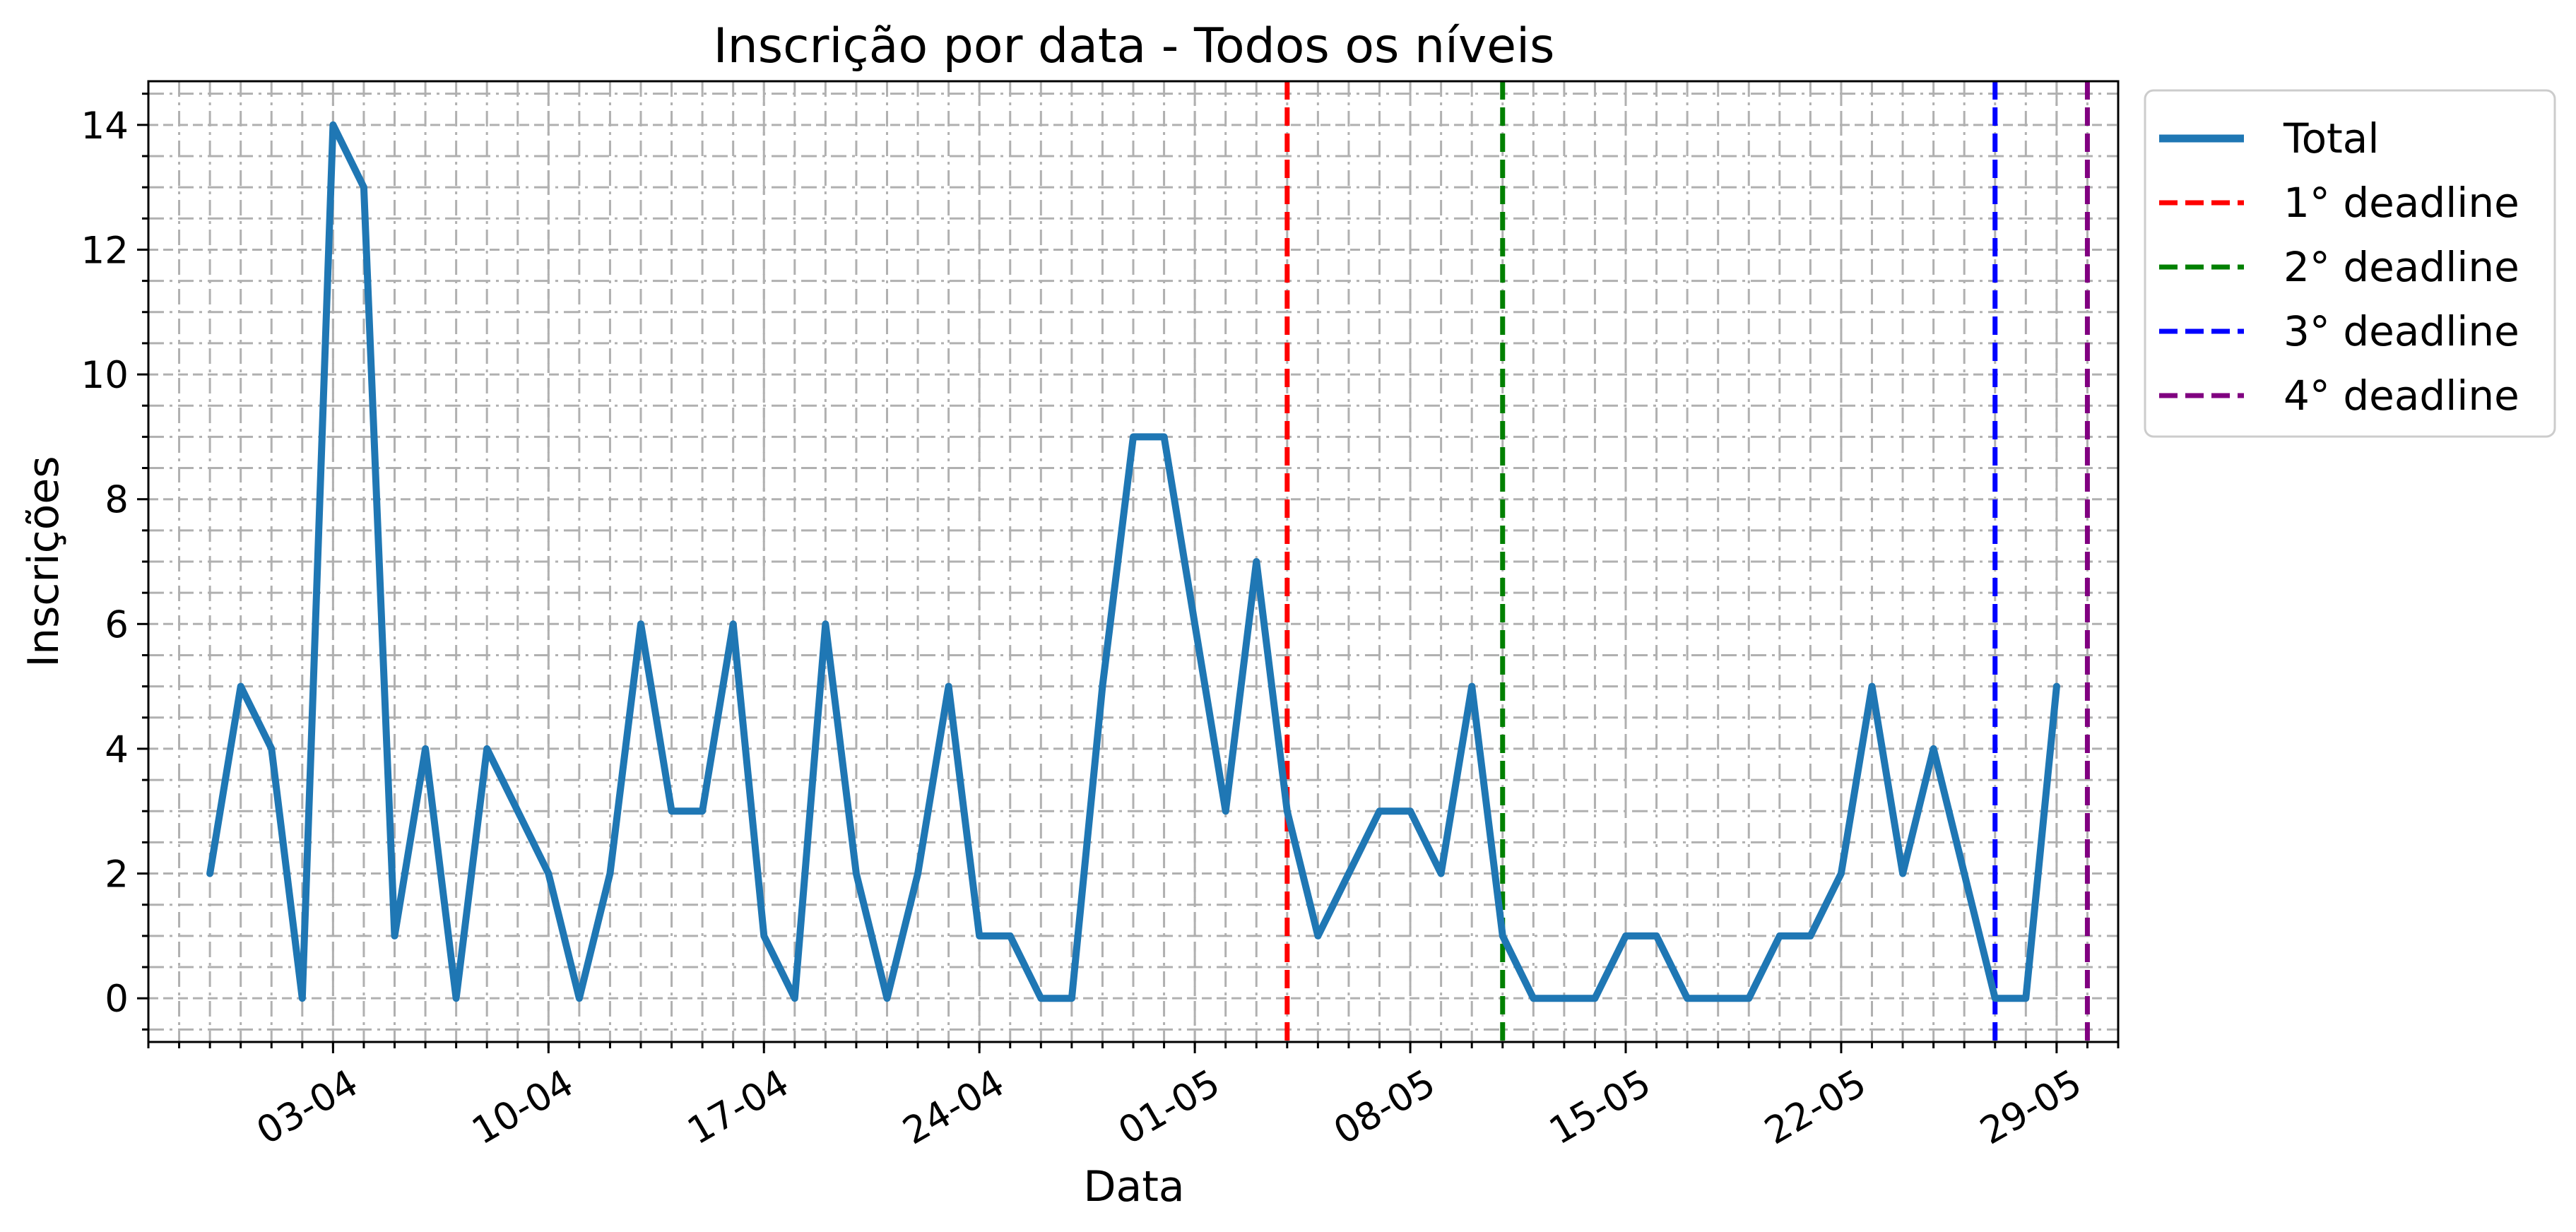  I want to click on y-tick-label: 2, so click(117, 874).